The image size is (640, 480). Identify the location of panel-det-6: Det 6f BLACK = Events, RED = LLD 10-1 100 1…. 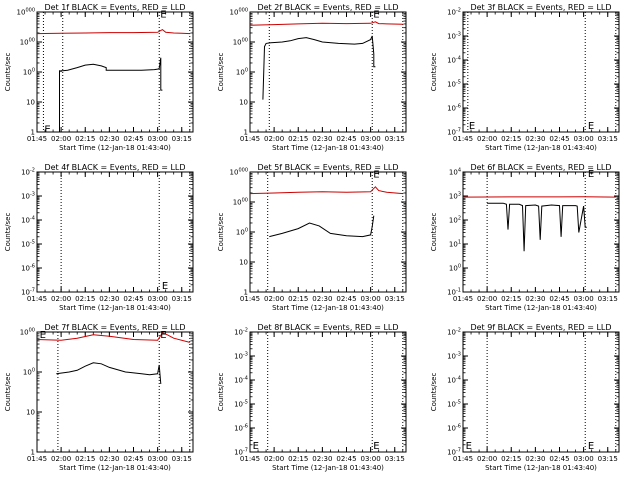
(525, 237).